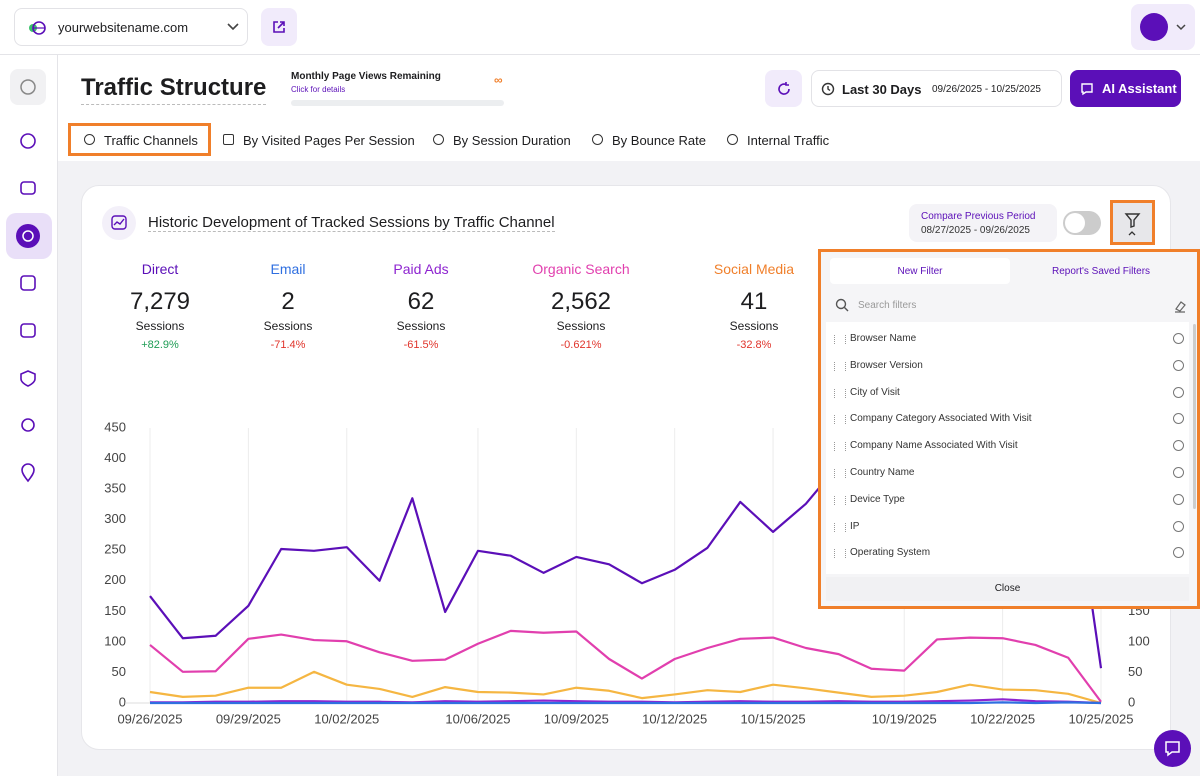  Describe the element at coordinates (123, 27) in the screenshot. I see `site-name: yourwebsitename.com` at that location.